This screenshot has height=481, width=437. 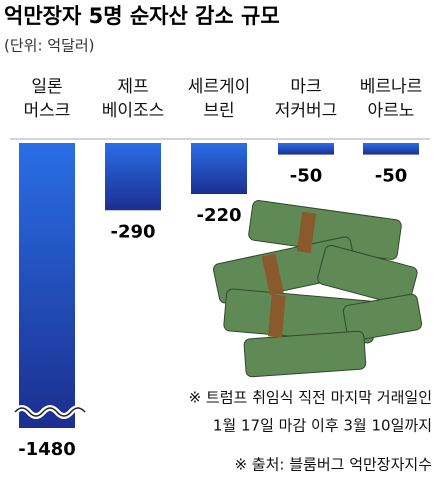 I want to click on chart-subtitle: (단위: 억달러), so click(x=49, y=46).